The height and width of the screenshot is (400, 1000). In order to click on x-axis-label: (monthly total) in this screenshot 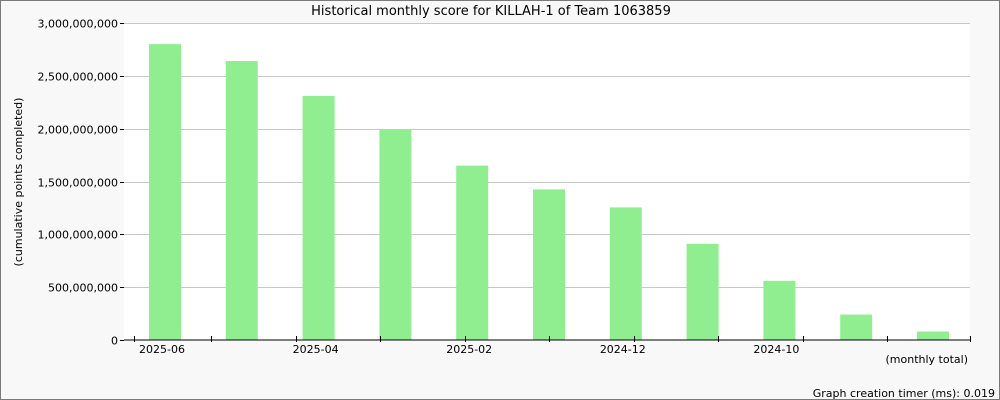, I will do `click(927, 359)`.